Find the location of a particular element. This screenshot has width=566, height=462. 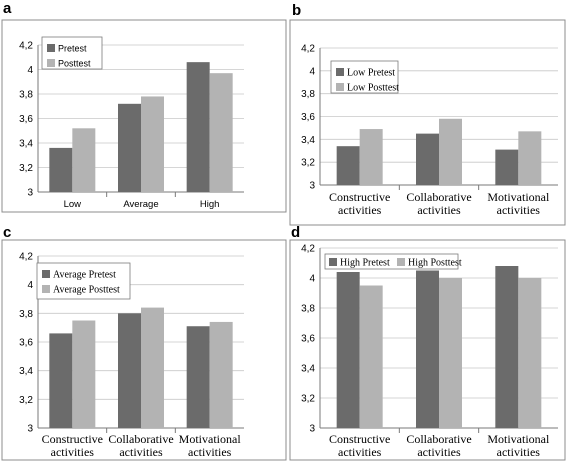

x-category-label: Average is located at coordinates (140, 204).